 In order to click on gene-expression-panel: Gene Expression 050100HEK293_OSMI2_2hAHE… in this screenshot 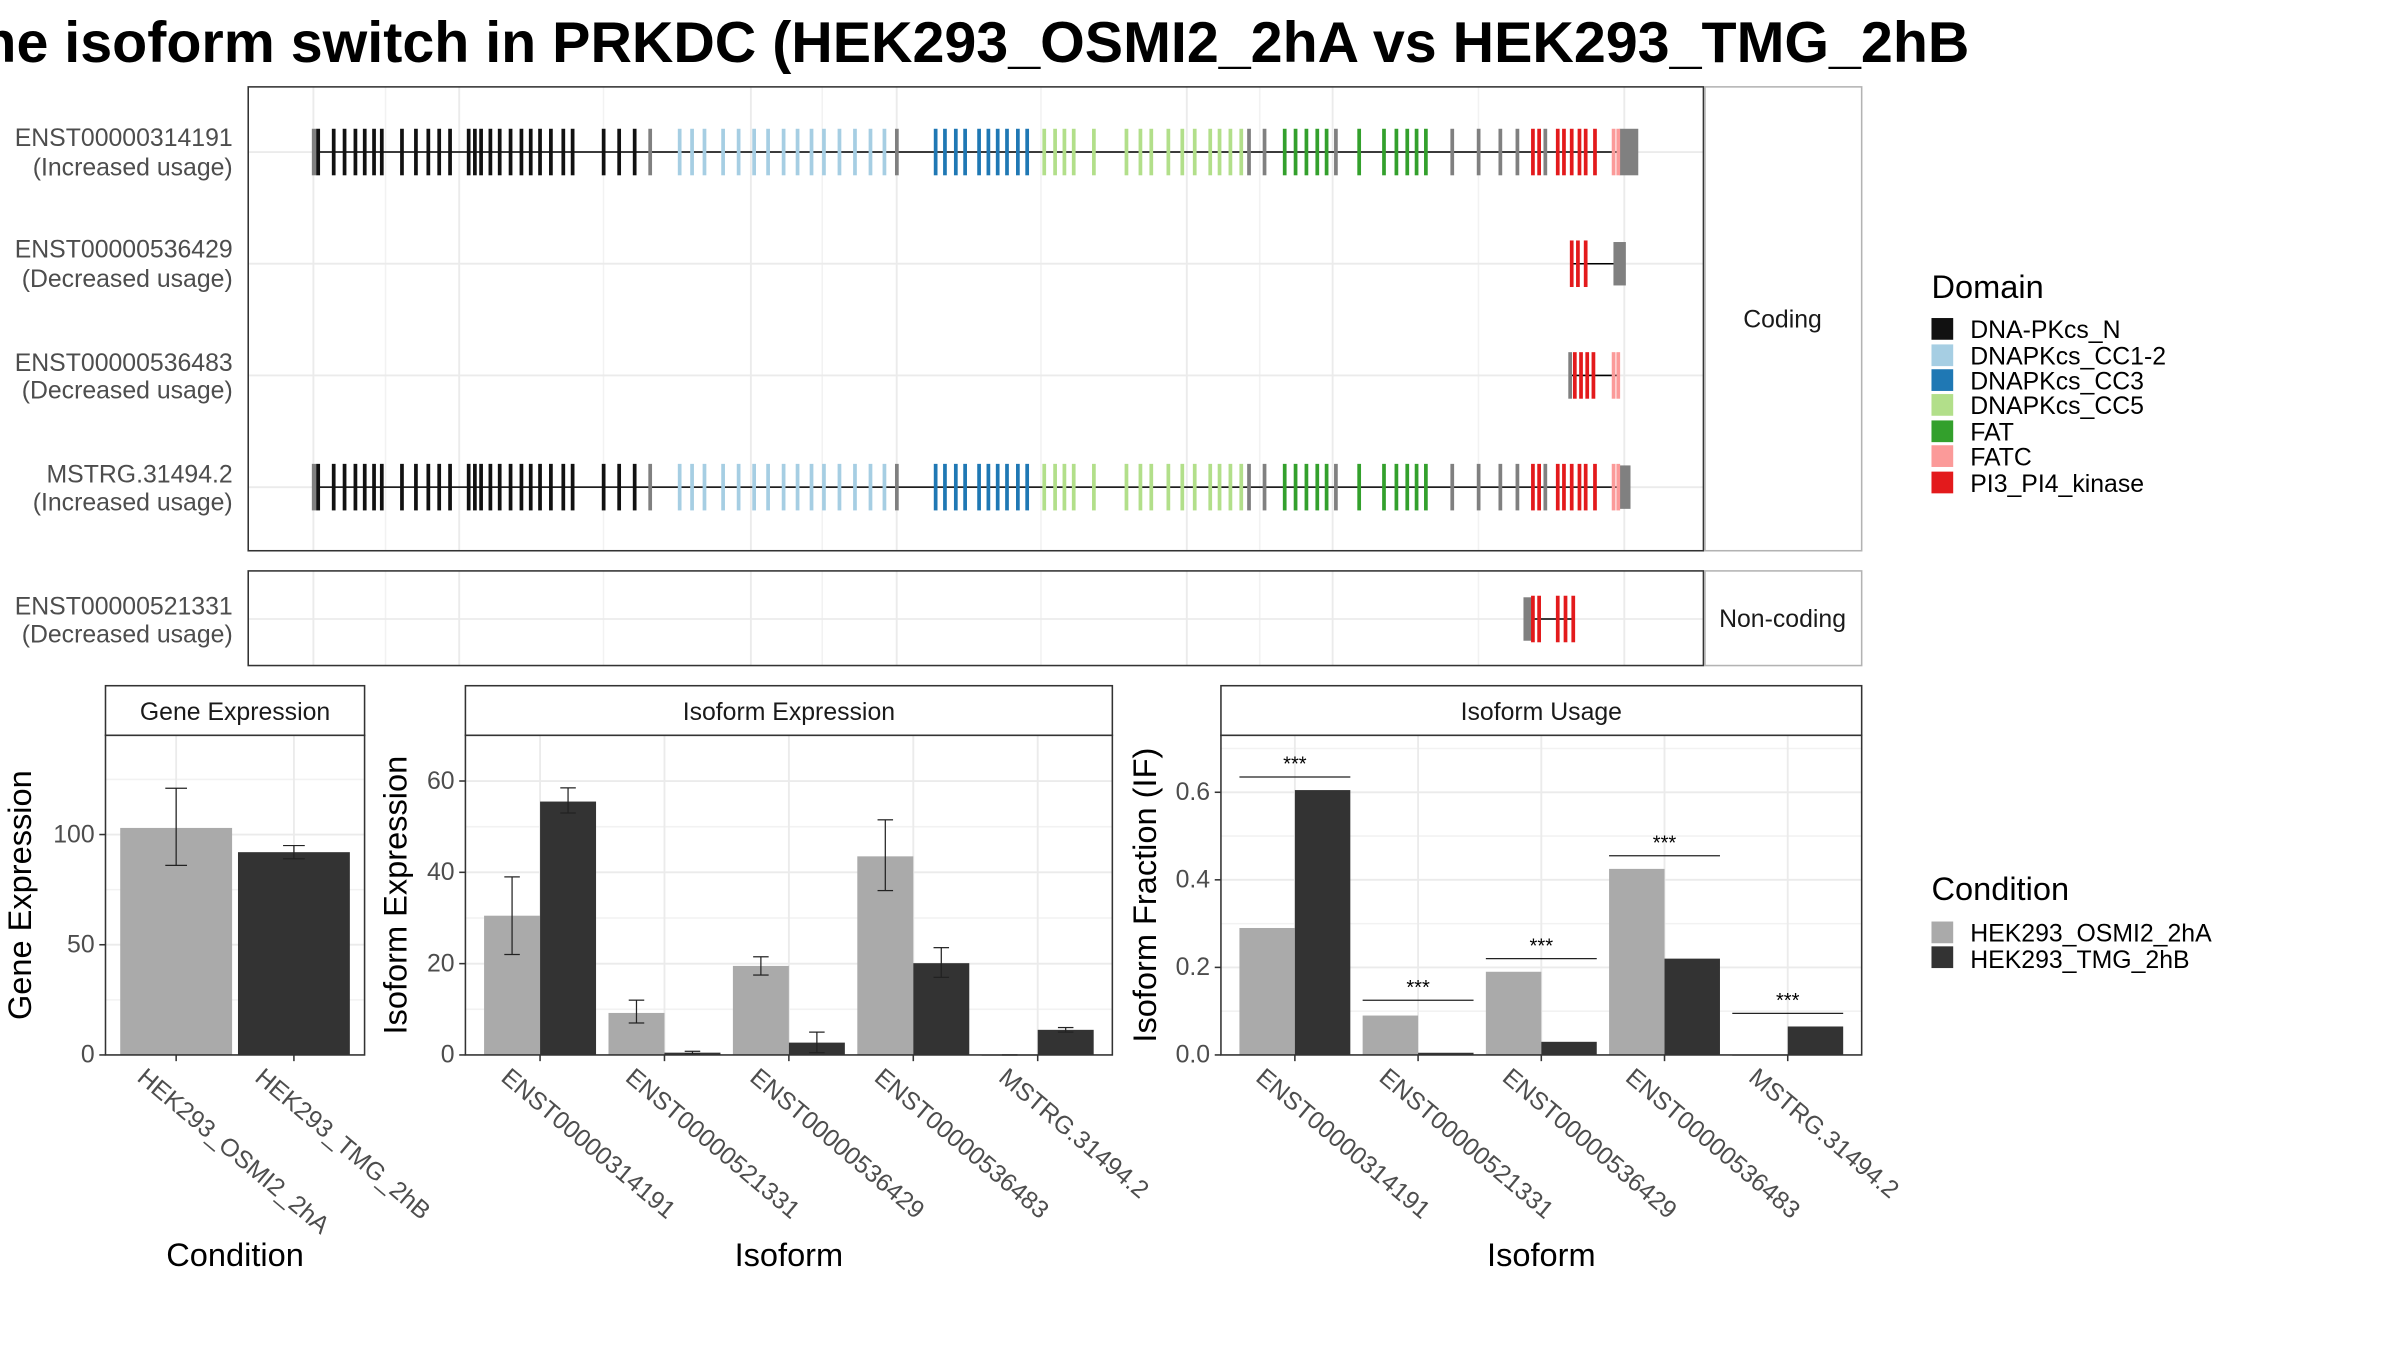, I will do `click(218, 978)`.